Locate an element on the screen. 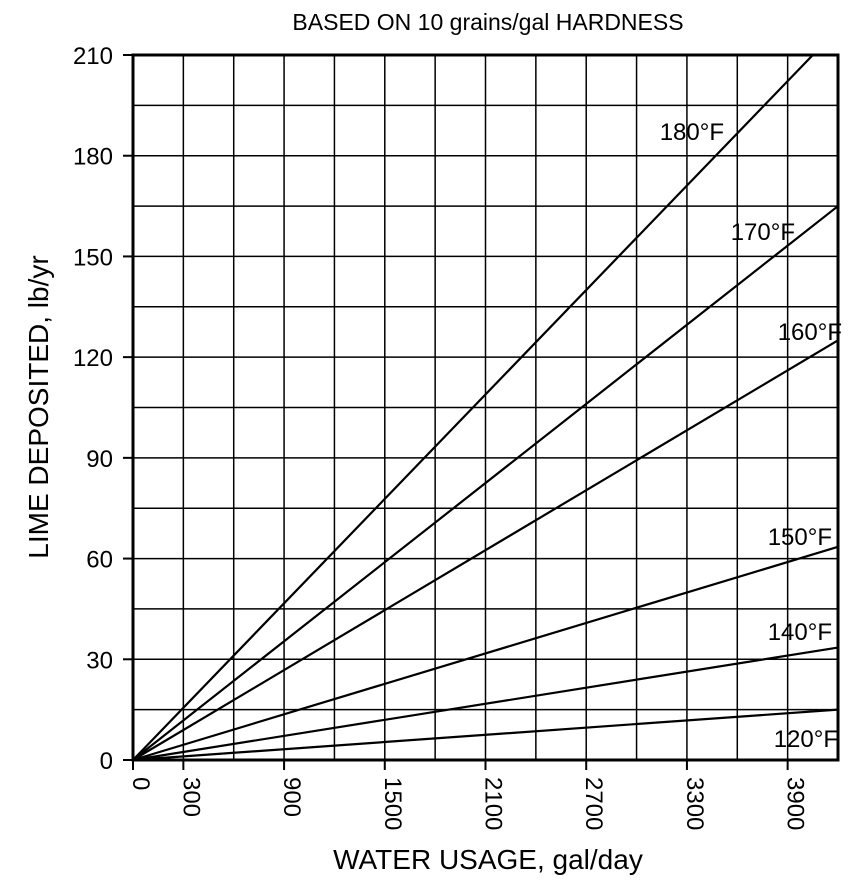 The height and width of the screenshot is (890, 859). y-axis-label: LIME DEPOSITED, lb/yr is located at coordinates (38, 406).